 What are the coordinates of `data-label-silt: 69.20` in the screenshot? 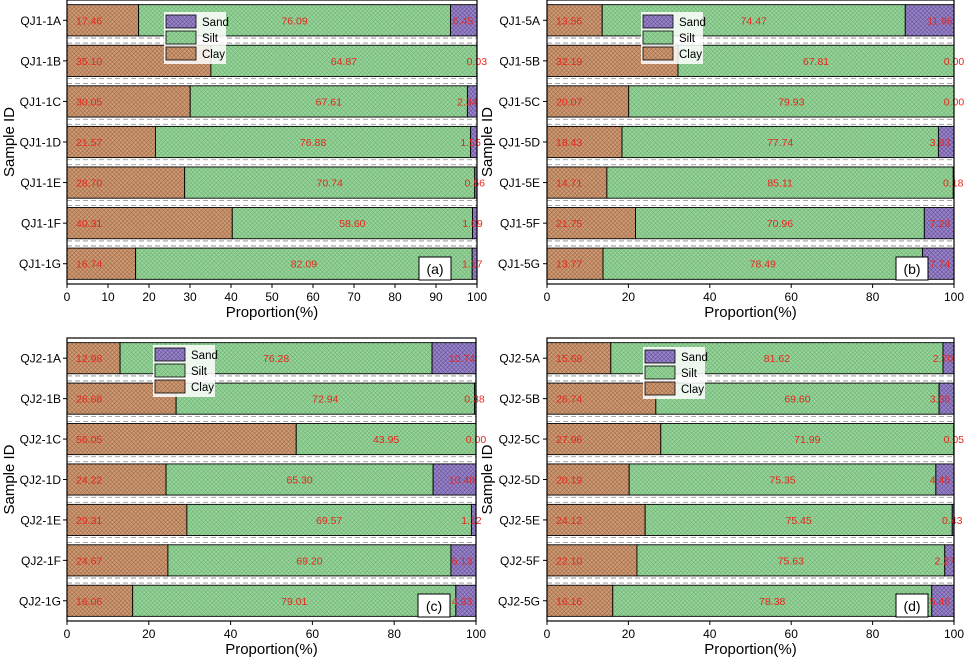 It's located at (309, 561).